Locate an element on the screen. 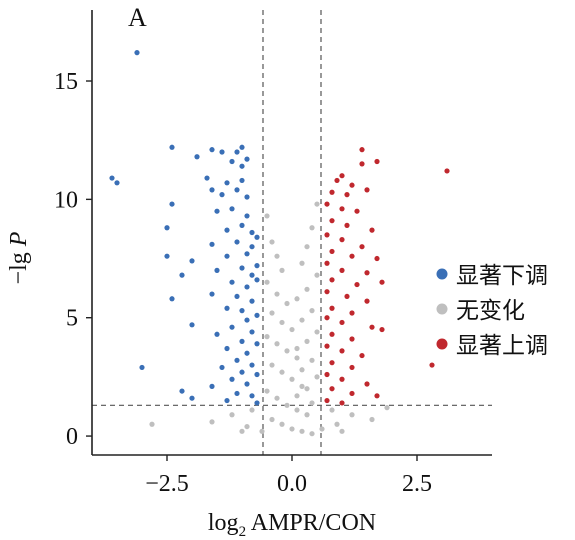  x-axis-title: log2 AMPR/CON is located at coordinates (292, 525).